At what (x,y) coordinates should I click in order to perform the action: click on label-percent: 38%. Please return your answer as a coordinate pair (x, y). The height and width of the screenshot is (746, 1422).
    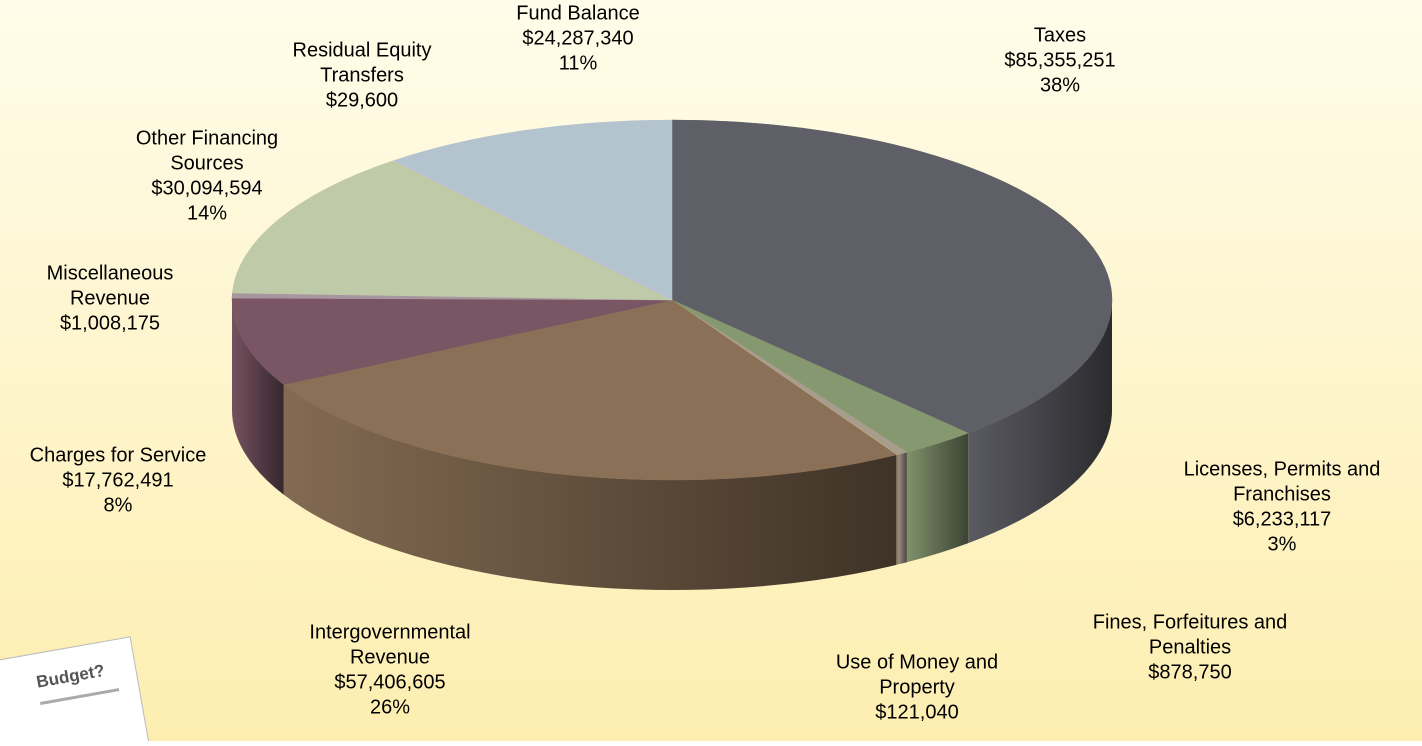
    Looking at the image, I should click on (1060, 86).